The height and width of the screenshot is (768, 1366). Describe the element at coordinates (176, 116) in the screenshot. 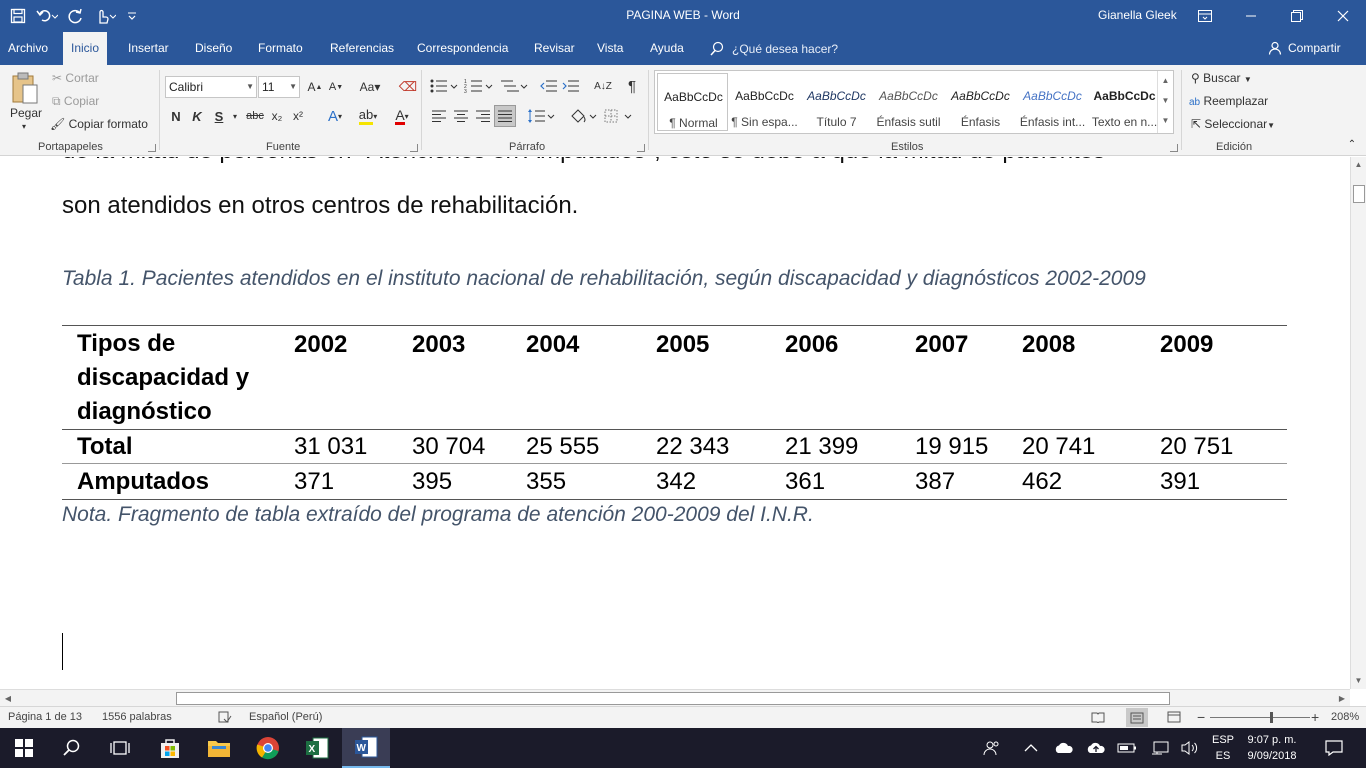

I see `bold-button: N` at that location.